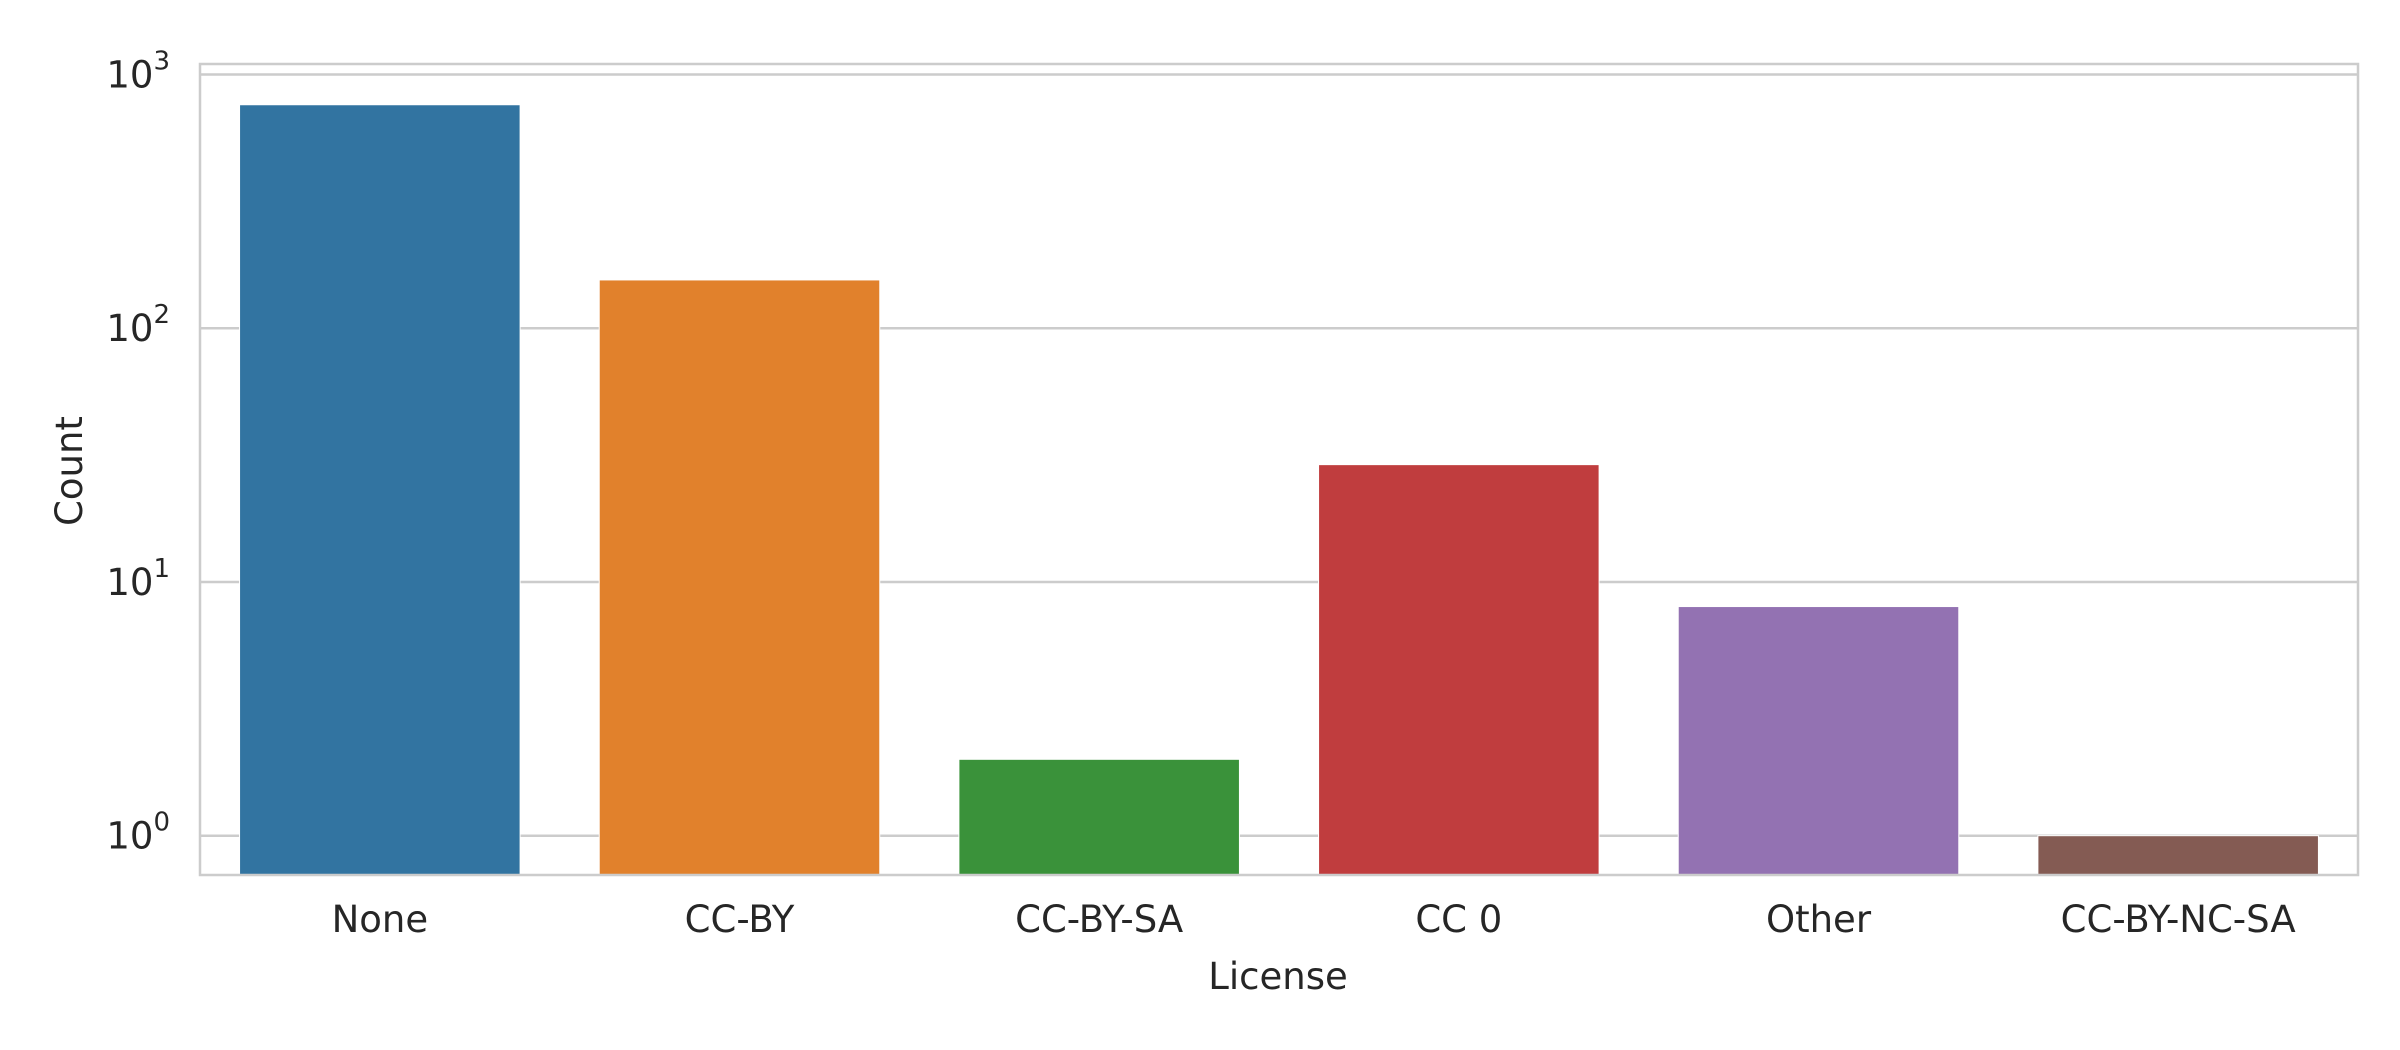 This screenshot has height=1050, width=2400. What do you see at coordinates (1819, 919) in the screenshot?
I see `x-tick-label: Other` at bounding box center [1819, 919].